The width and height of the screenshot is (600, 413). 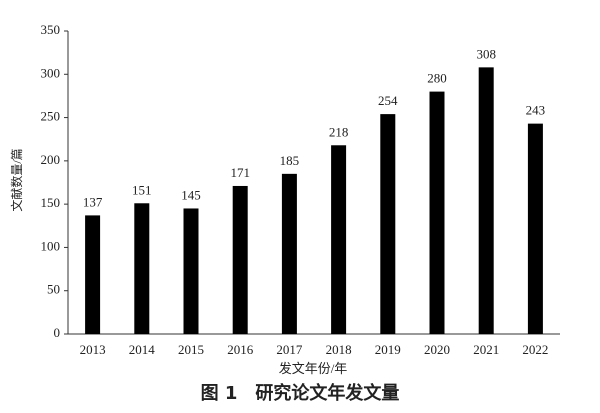 What do you see at coordinates (535, 349) in the screenshot?
I see `x-tick-label: 2022` at bounding box center [535, 349].